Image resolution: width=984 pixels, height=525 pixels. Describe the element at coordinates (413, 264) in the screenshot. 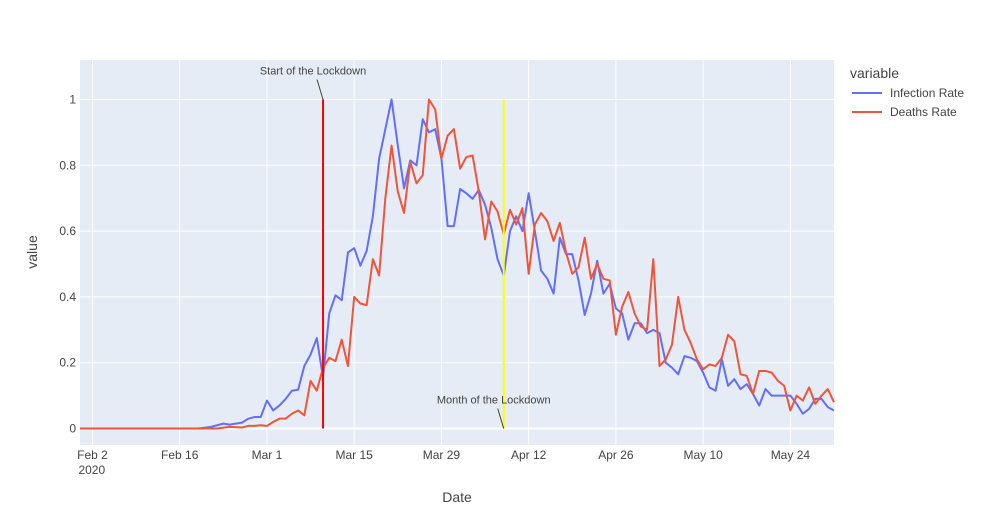

I see `lockdown-lines` at that location.